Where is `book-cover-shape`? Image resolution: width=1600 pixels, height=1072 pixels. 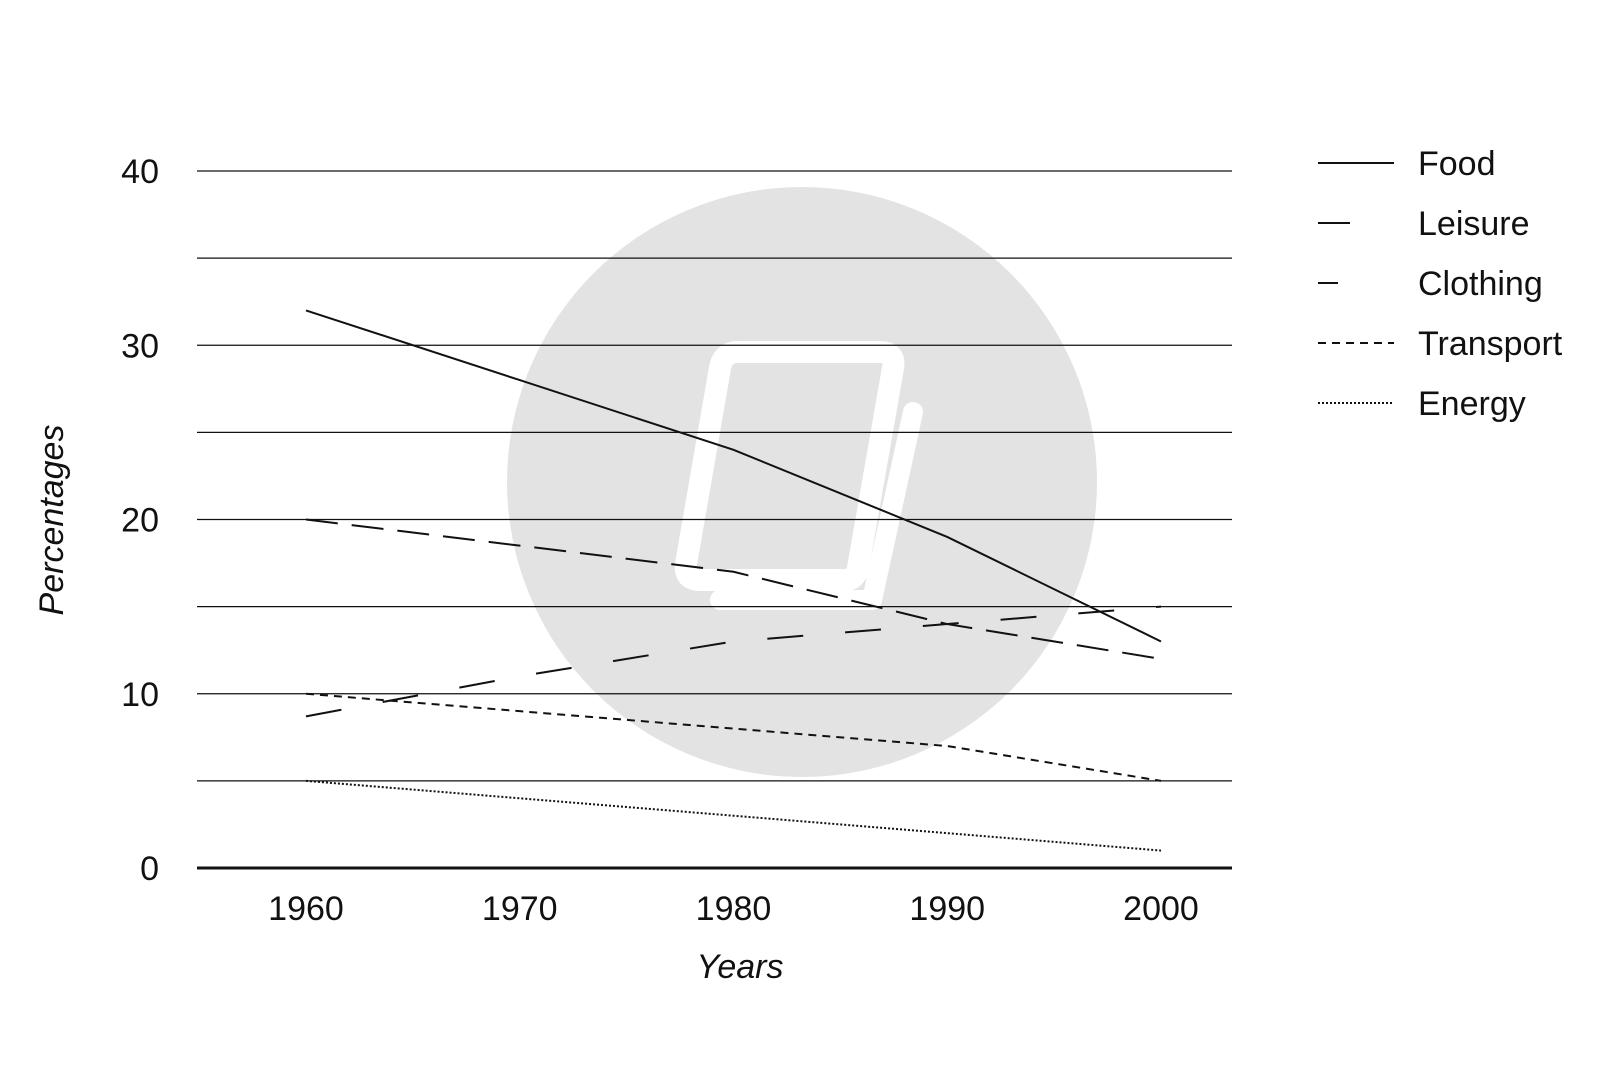 book-cover-shape is located at coordinates (789, 466).